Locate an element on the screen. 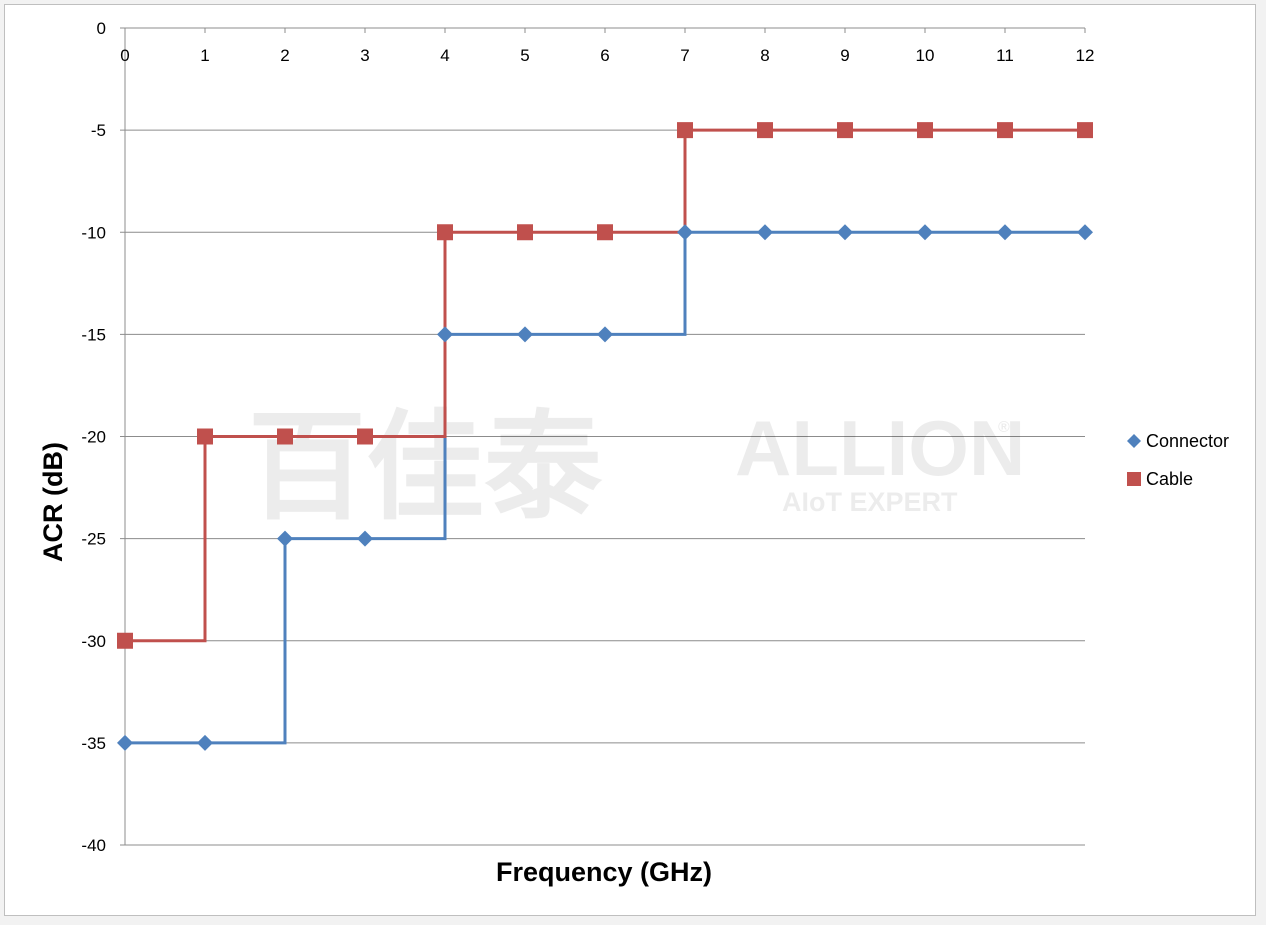 The image size is (1266, 925). x-tick-label: 10 is located at coordinates (925, 55).